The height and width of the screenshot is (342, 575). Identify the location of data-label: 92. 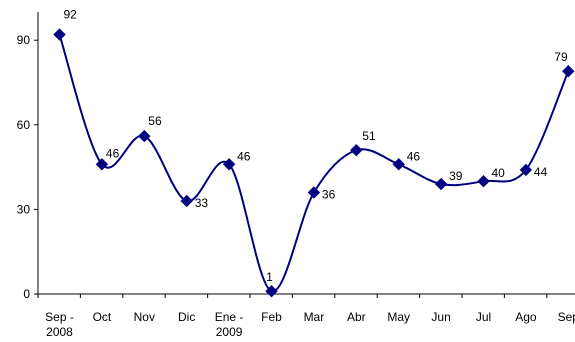
(71, 15).